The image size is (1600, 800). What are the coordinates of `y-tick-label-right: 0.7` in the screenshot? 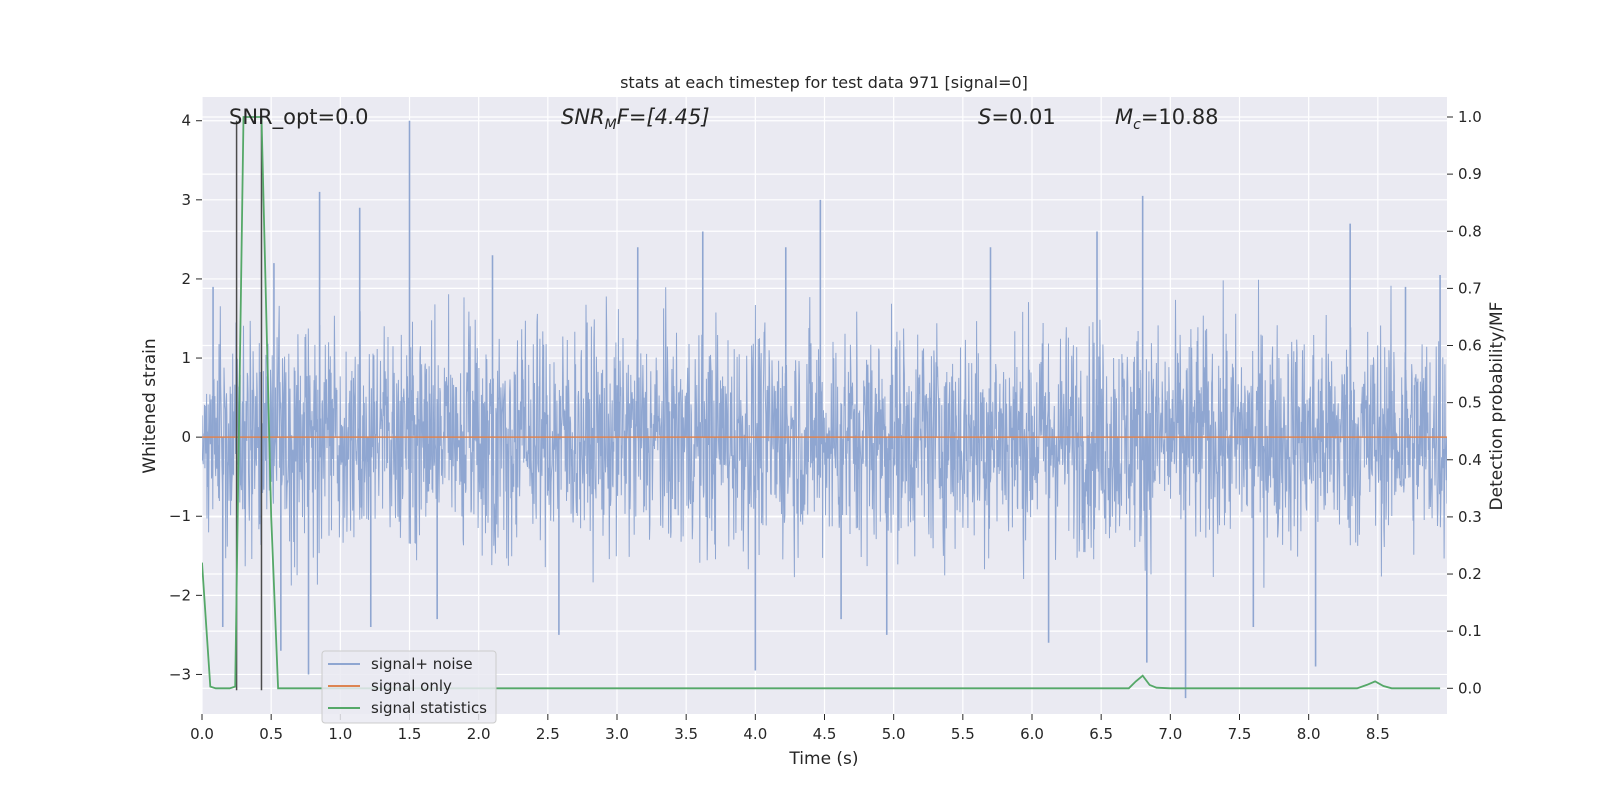 It's located at (1470, 288).